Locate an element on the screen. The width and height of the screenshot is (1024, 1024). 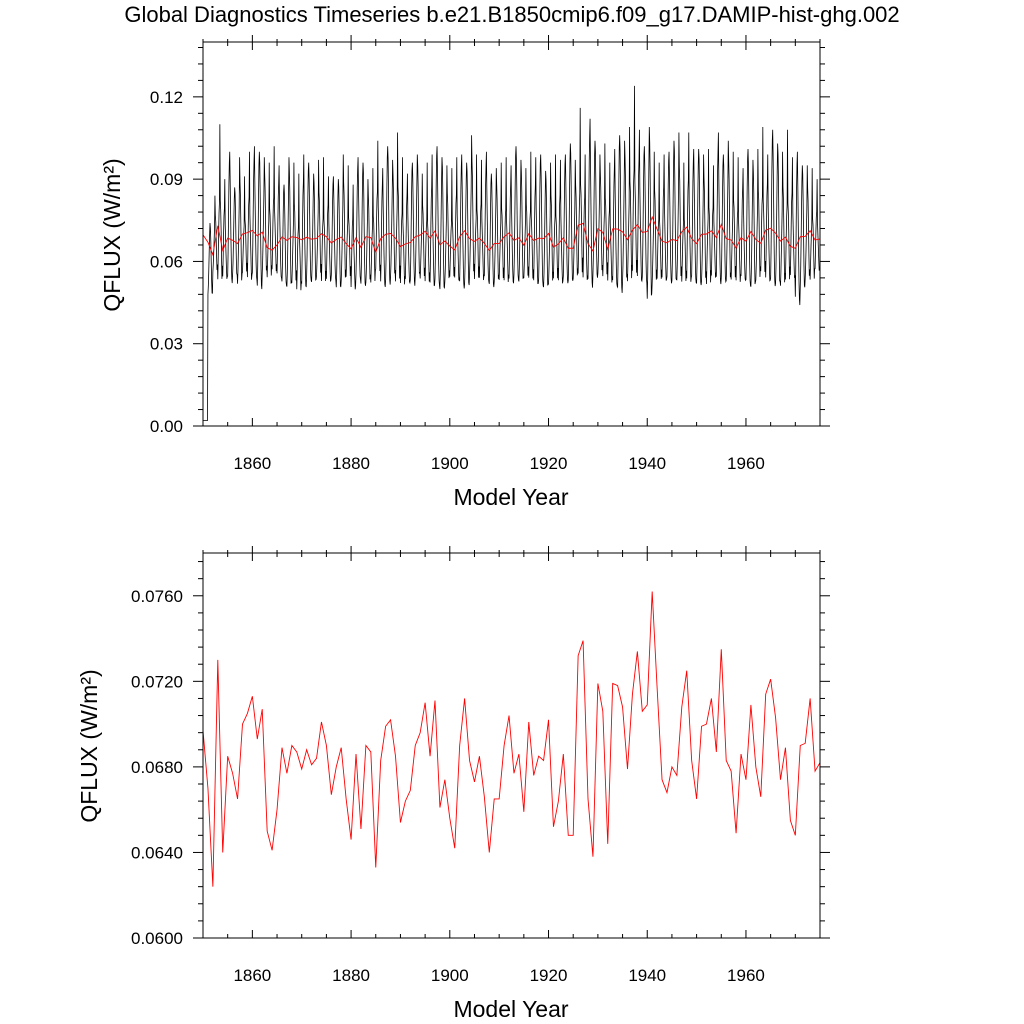
bottom-y-axis-title: QFLUX (W/m²) is located at coordinates (89, 745).